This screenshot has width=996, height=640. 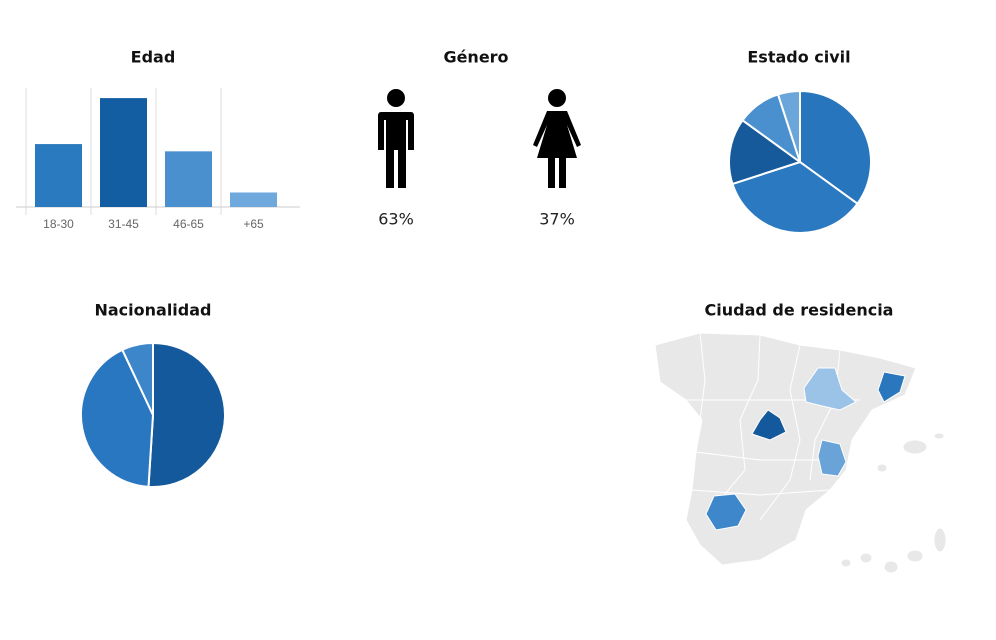 I want to click on x-tick-label: 18-30, so click(x=58, y=224).